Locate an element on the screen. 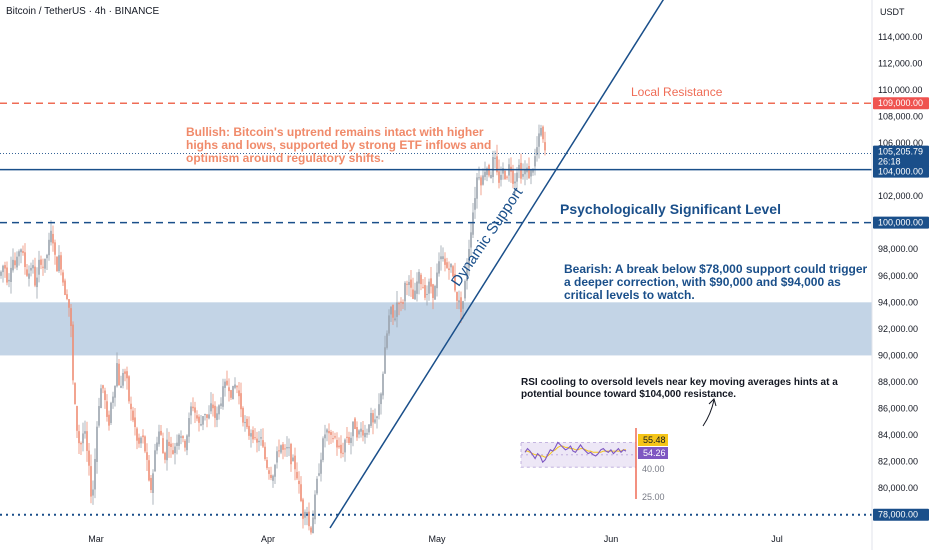 Image resolution: width=932 pixels, height=550 pixels. note-arrow is located at coordinates (708, 413).